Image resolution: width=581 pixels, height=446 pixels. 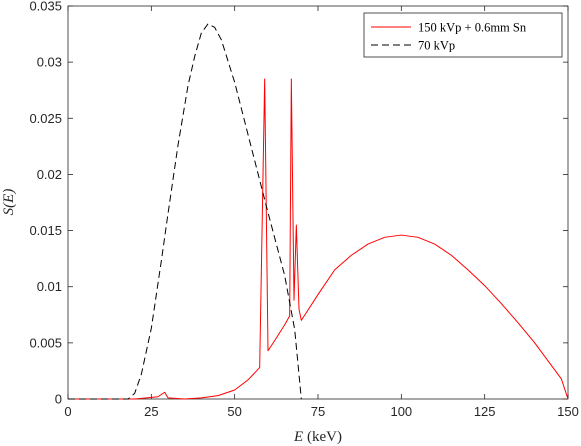 What do you see at coordinates (67, 411) in the screenshot?
I see `x-tick-label: 0` at bounding box center [67, 411].